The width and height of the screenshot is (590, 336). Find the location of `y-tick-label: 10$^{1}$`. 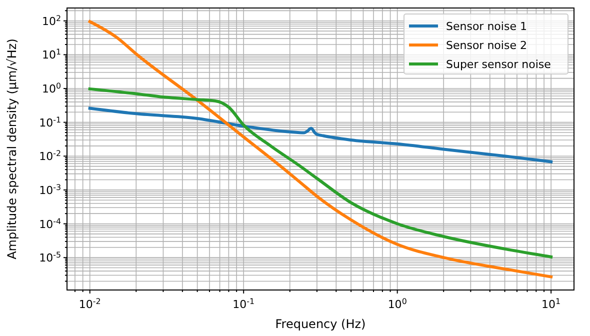

y-tick-label: 10$^{1}$ is located at coordinates (51, 54).